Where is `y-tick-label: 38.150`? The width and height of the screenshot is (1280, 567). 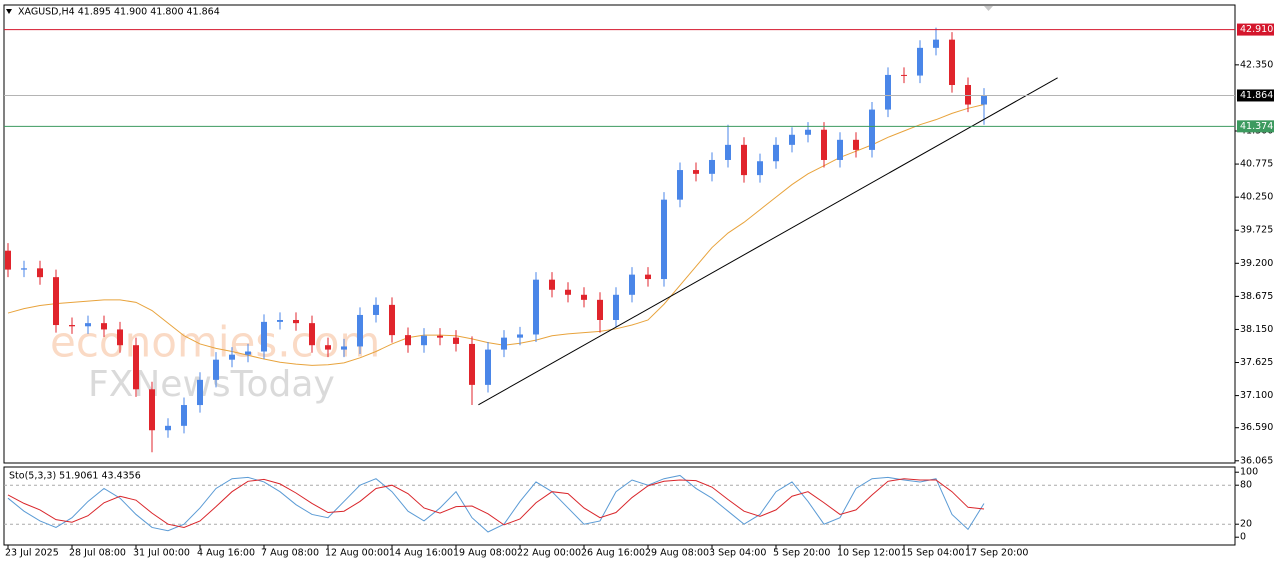 y-tick-label: 38.150 is located at coordinates (1256, 329).